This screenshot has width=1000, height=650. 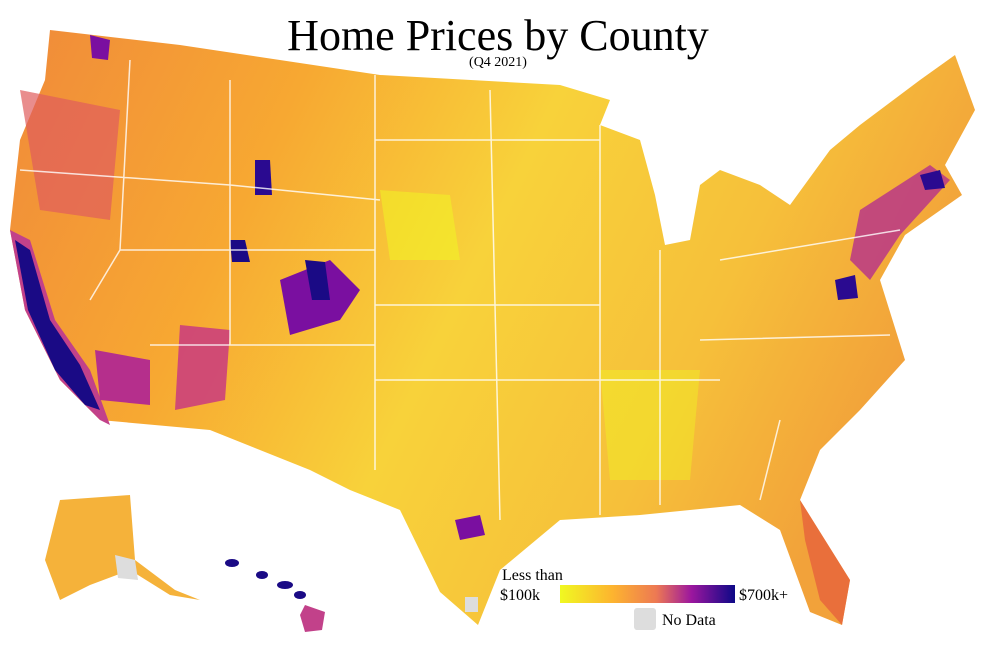 What do you see at coordinates (645, 619) in the screenshot?
I see `no-data-swatch` at bounding box center [645, 619].